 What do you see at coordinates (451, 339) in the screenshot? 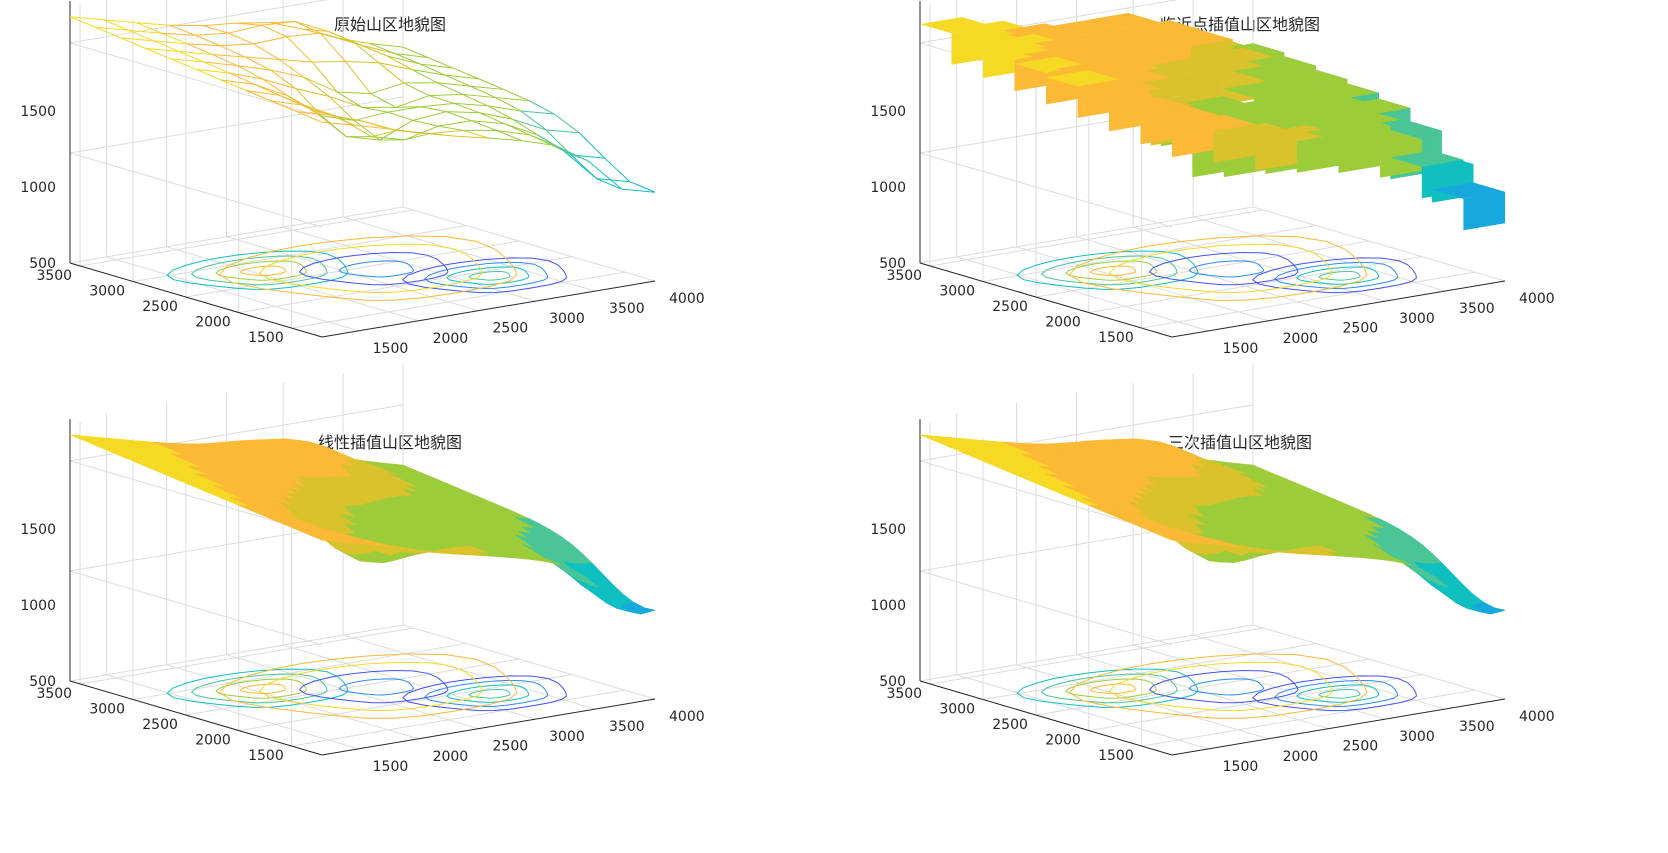
I see `x-tick-label: 2000` at bounding box center [451, 339].